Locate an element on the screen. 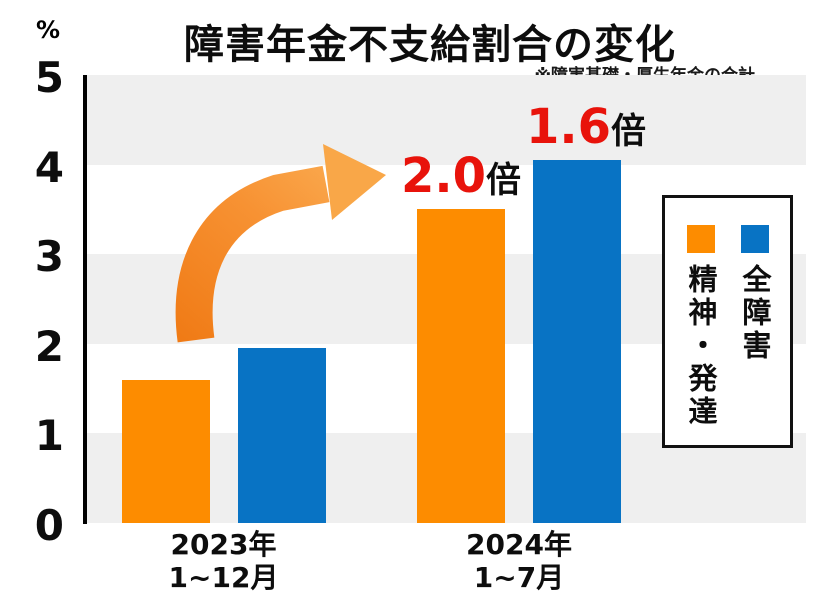 The height and width of the screenshot is (611, 817). multiplier-label-all-disabilities: 1.6倍 is located at coordinates (586, 127).